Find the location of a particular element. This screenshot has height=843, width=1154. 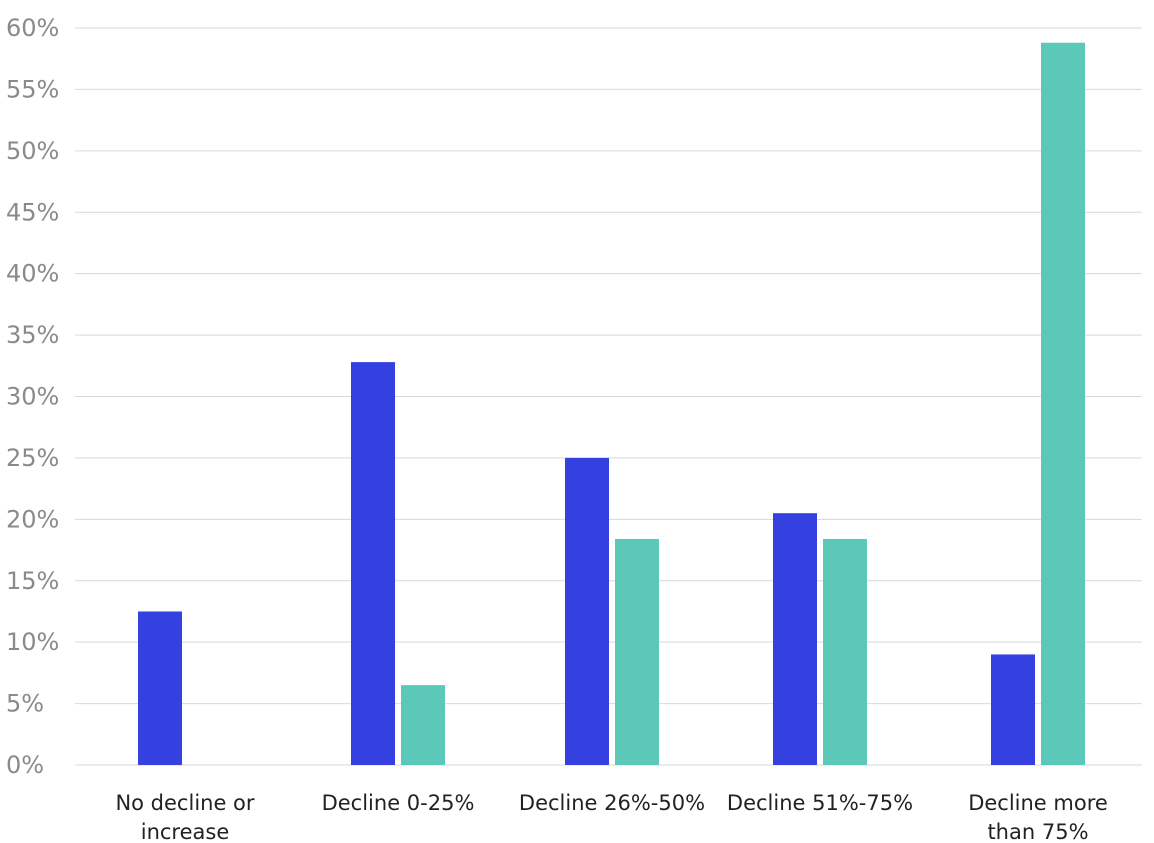

y-tick-label: 35% is located at coordinates (32, 335).